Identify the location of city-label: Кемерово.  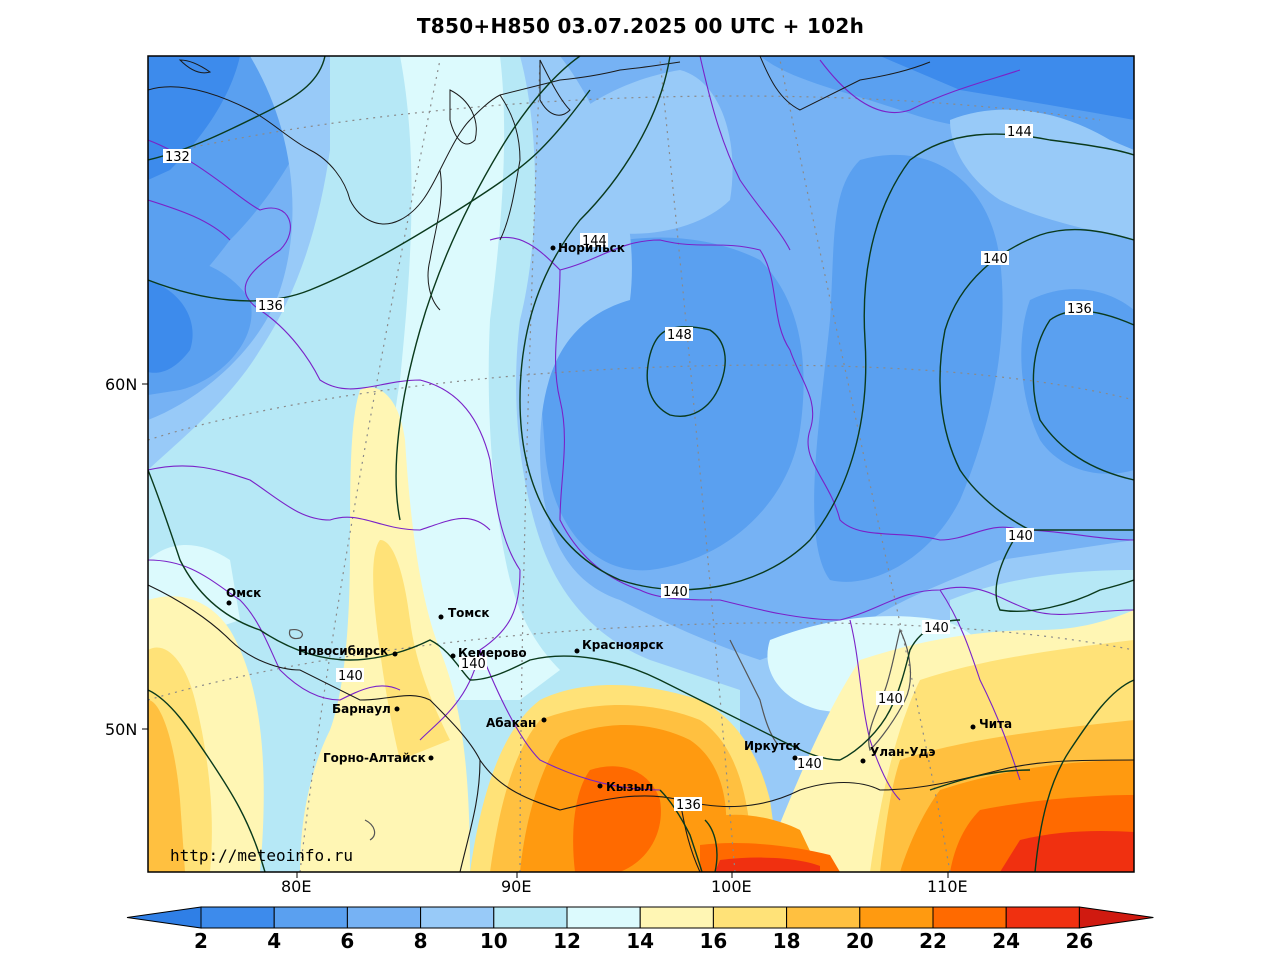
(492, 653).